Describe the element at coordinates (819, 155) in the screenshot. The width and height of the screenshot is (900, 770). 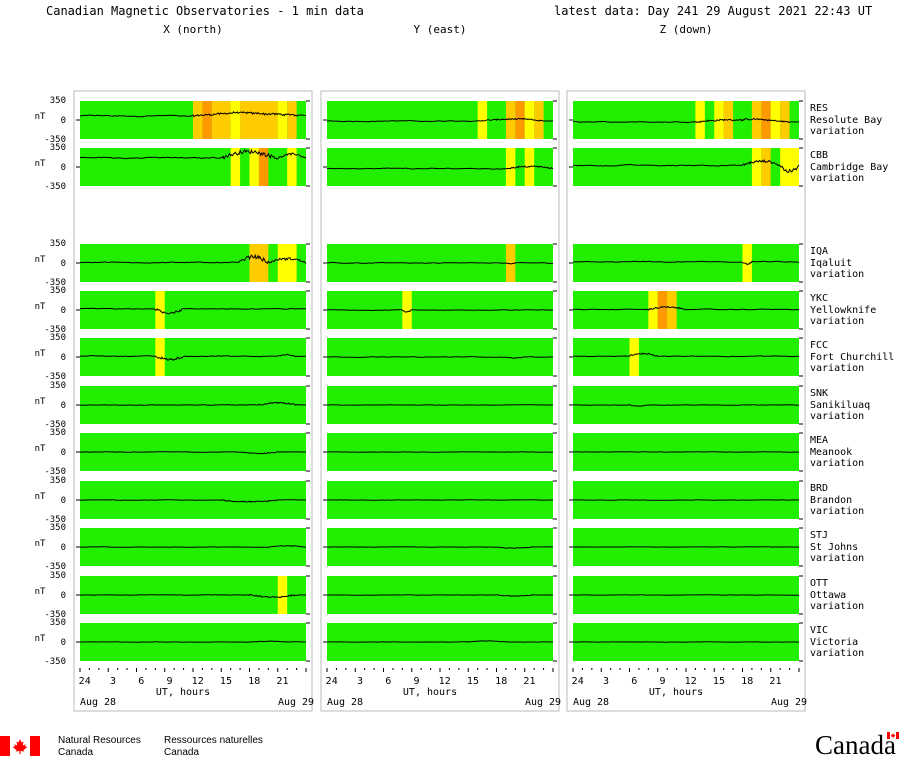
I see `station-code-cbb: CBB` at that location.